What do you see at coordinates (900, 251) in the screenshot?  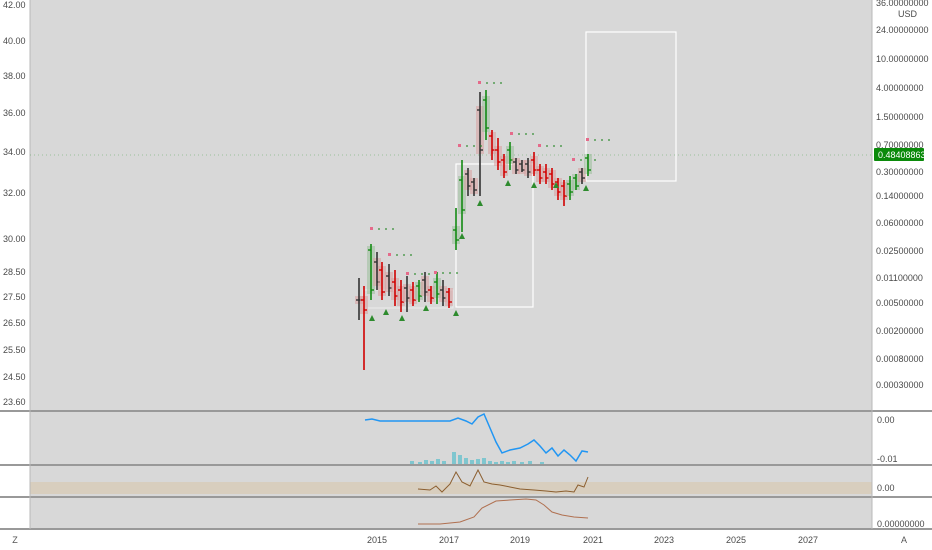 I see `right-tick: 0.02500000` at bounding box center [900, 251].